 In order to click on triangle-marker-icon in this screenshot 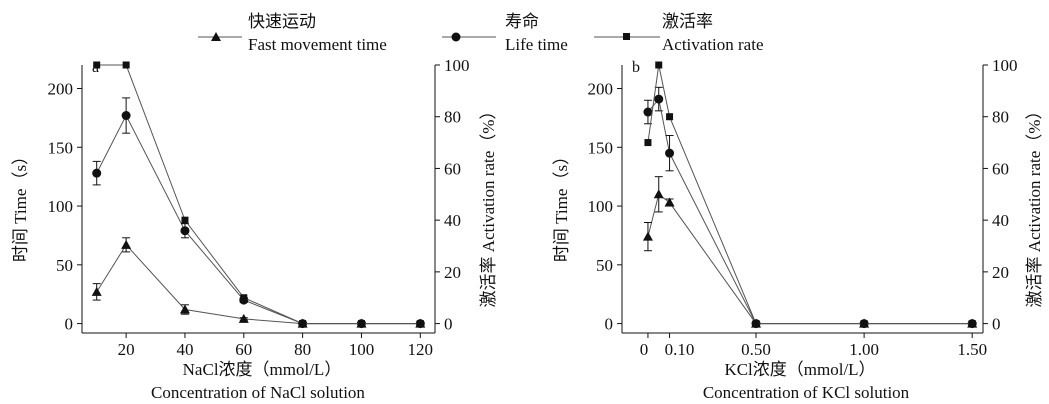, I will do `click(216, 36)`.